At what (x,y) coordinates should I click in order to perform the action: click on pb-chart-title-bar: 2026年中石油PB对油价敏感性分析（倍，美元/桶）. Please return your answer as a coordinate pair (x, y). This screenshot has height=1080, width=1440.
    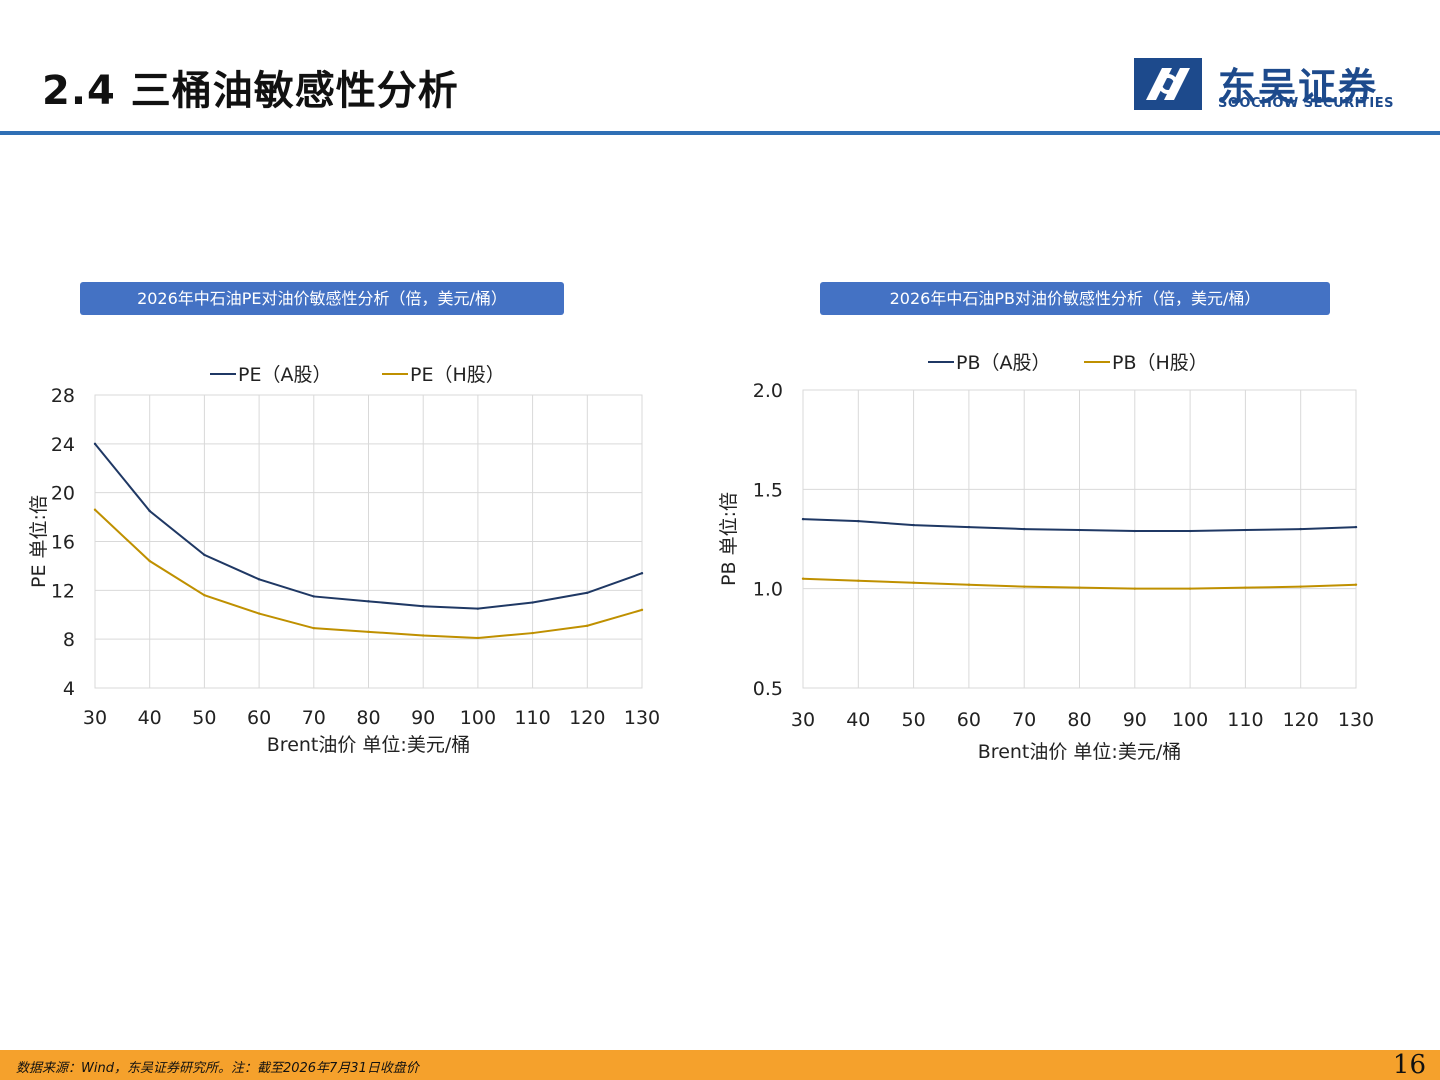
    Looking at the image, I should click on (1075, 298).